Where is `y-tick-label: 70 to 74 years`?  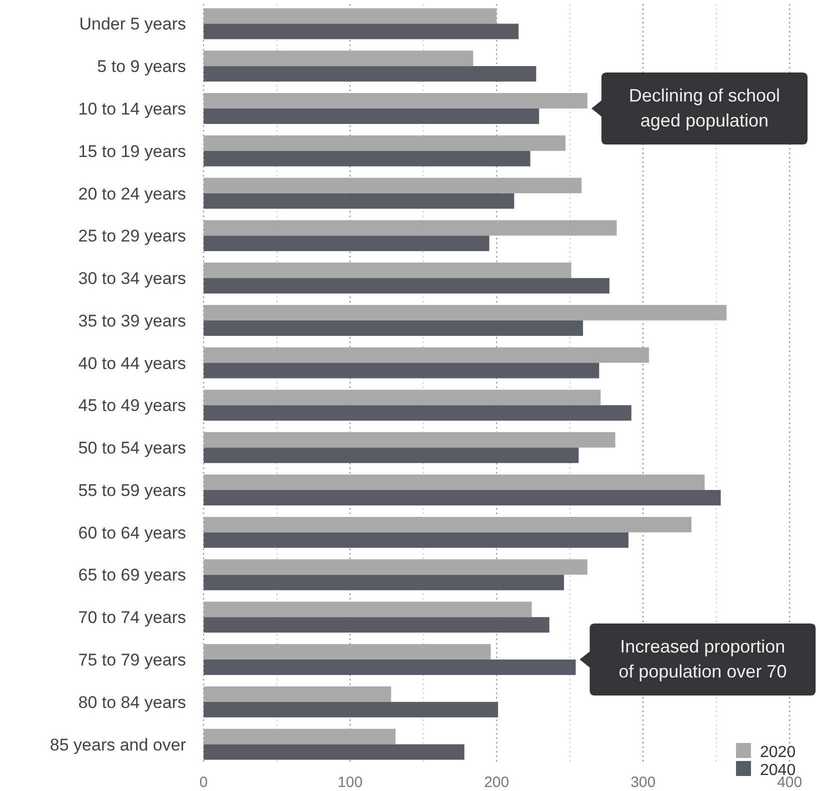 y-tick-label: 70 to 74 years is located at coordinates (132, 618).